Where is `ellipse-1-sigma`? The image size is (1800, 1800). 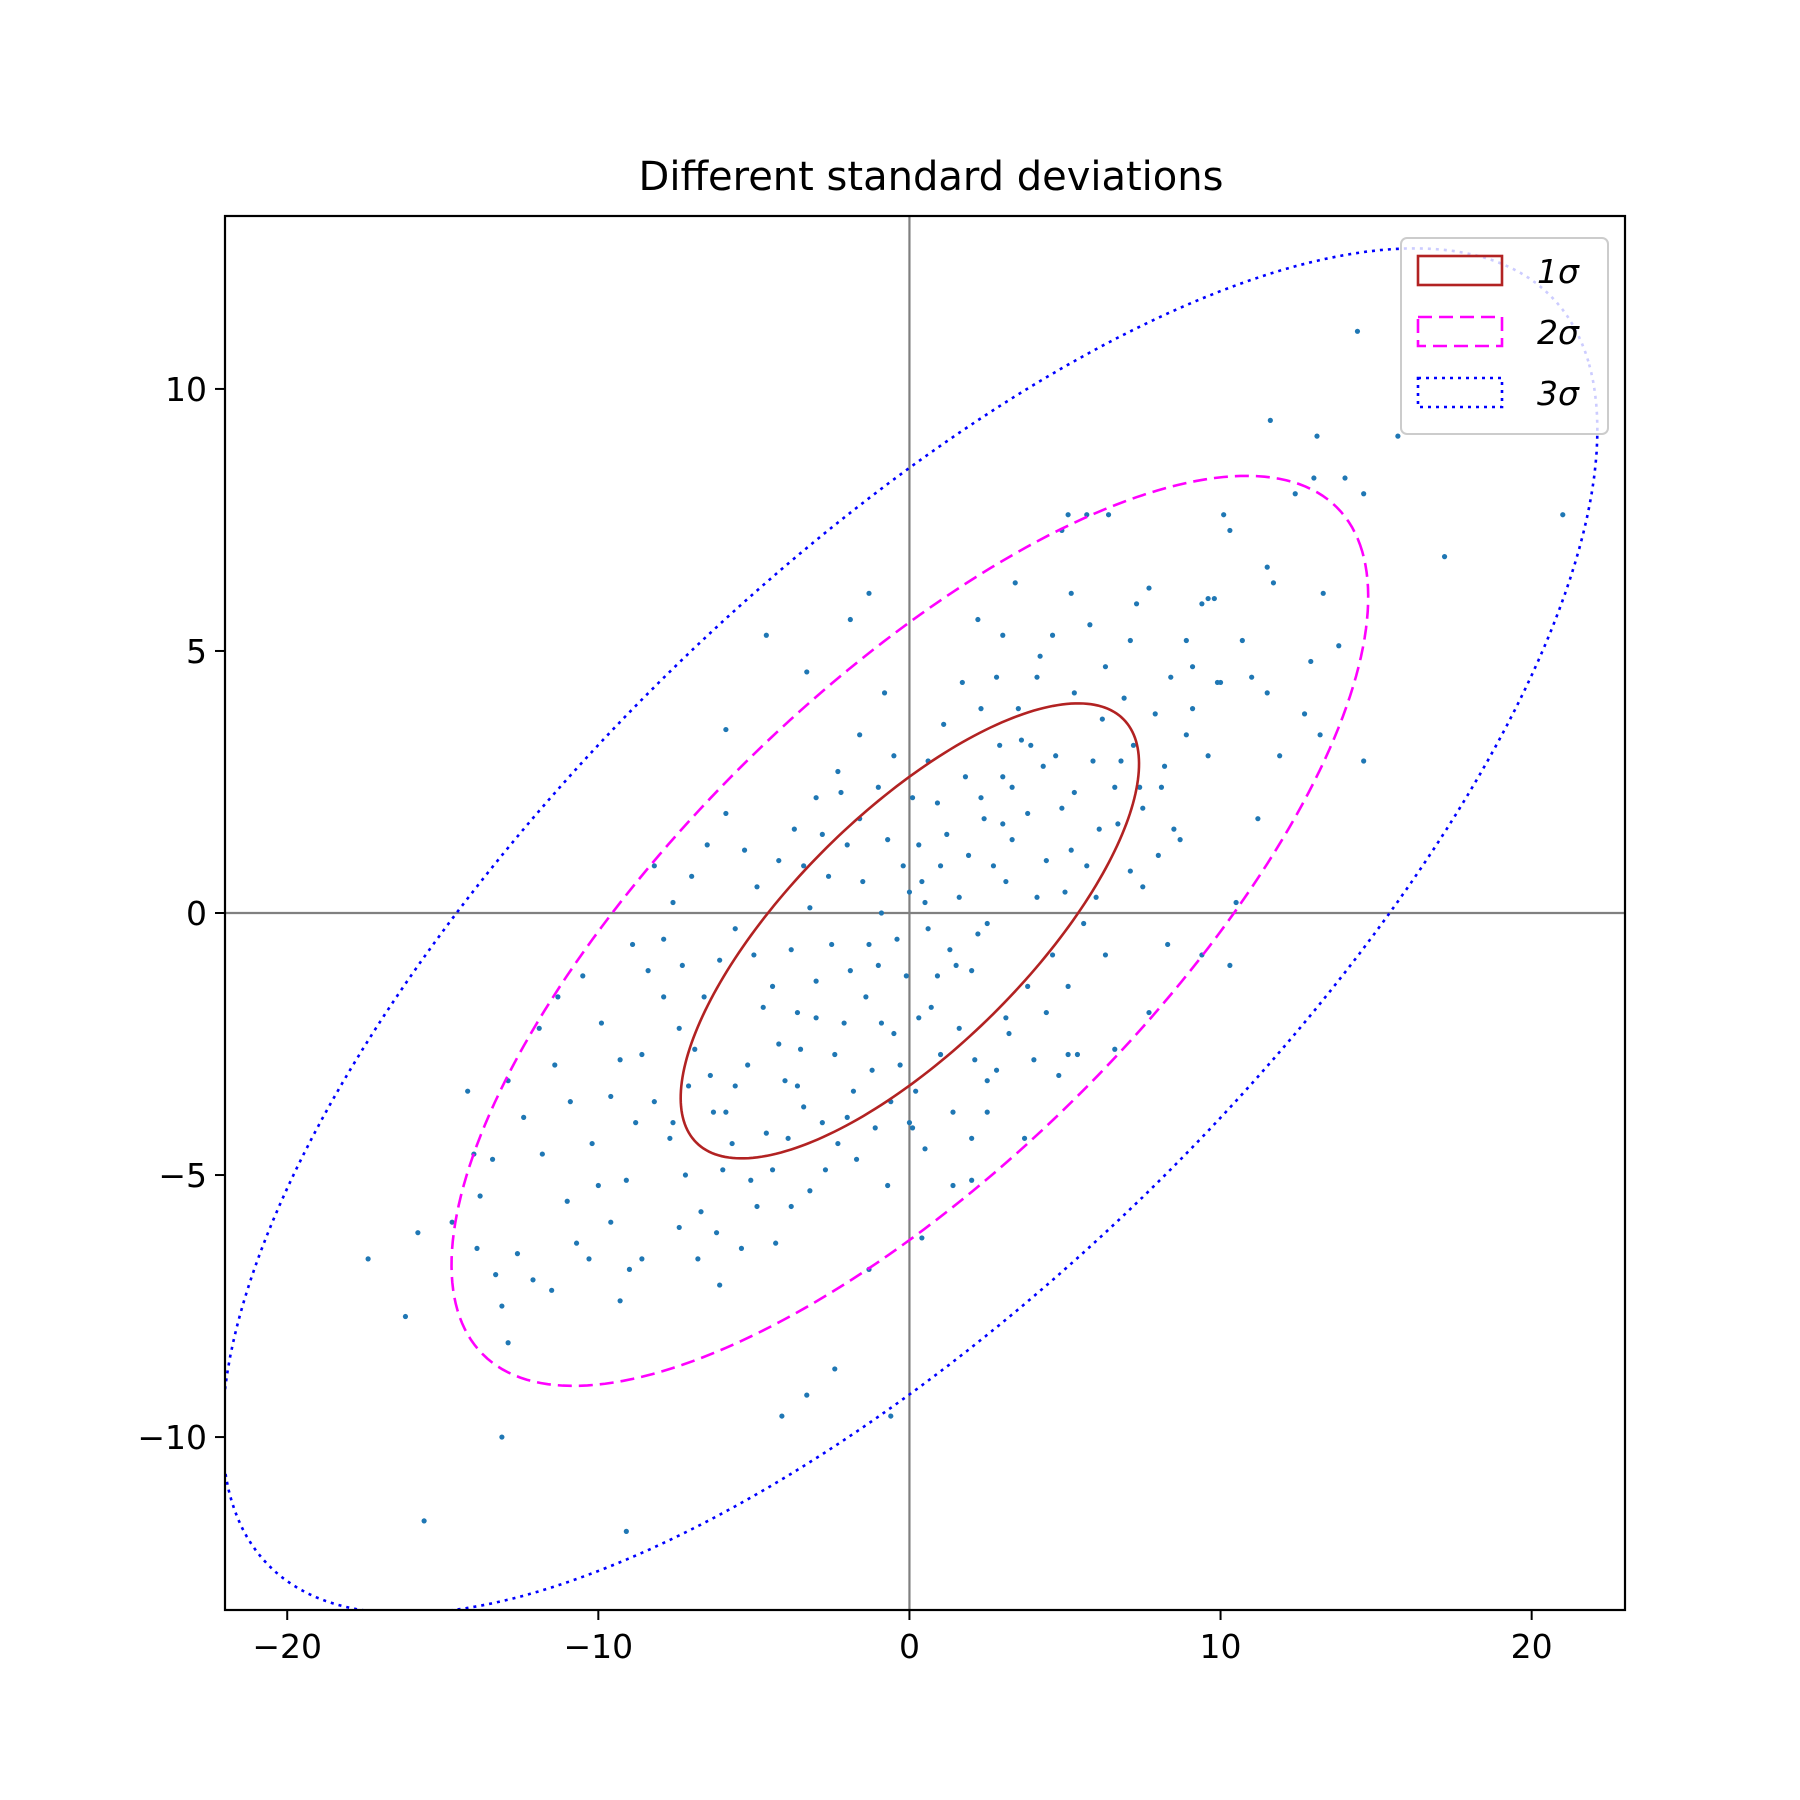
ellipse-1-sigma is located at coordinates (910, 931).